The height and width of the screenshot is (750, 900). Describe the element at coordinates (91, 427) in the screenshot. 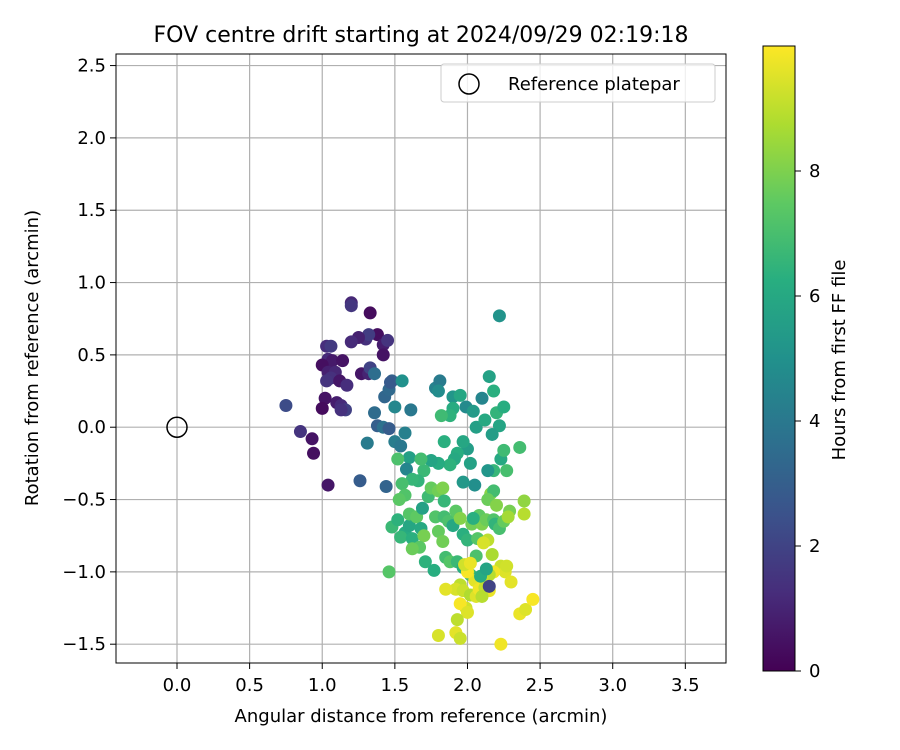

I see `y-tick-label: 0.0` at that location.